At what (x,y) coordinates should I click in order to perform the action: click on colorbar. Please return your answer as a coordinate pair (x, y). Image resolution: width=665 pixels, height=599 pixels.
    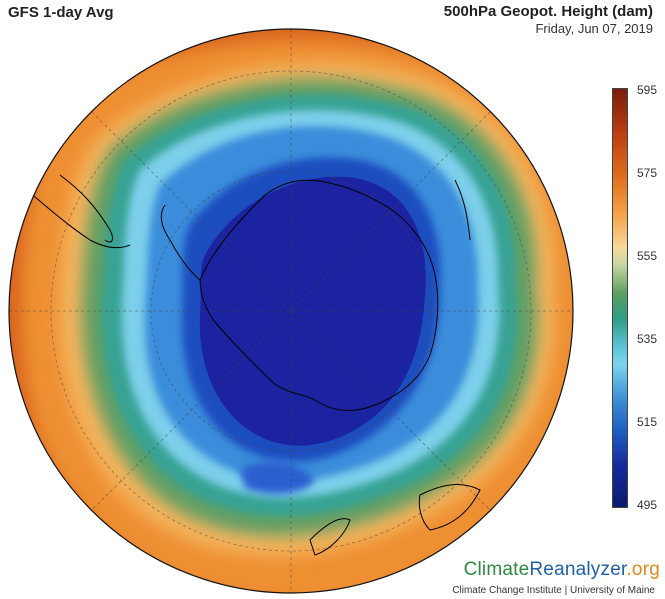
    Looking at the image, I should click on (620, 298).